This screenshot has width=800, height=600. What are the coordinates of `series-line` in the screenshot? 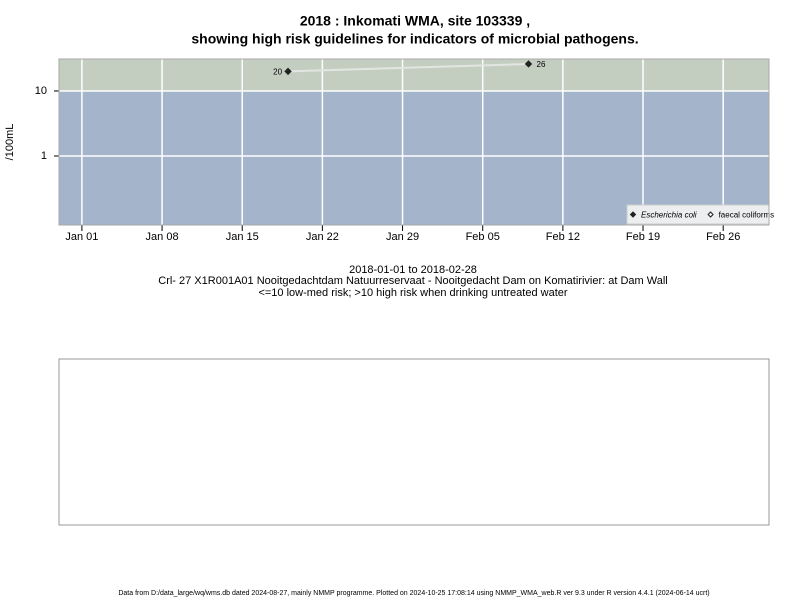 It's located at (408, 67).